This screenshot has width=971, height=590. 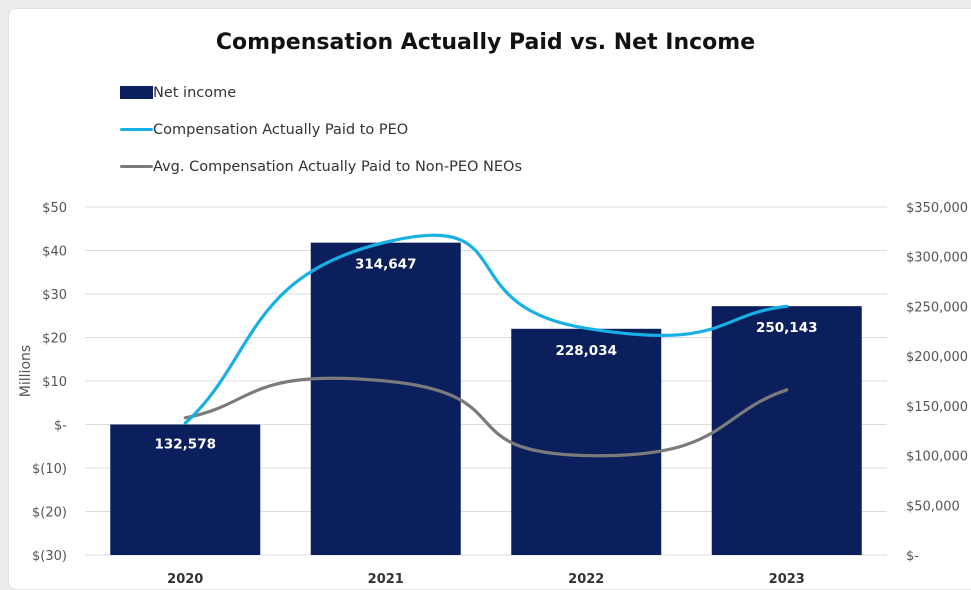 I want to click on bar-data-label: 314,647, so click(x=386, y=265).